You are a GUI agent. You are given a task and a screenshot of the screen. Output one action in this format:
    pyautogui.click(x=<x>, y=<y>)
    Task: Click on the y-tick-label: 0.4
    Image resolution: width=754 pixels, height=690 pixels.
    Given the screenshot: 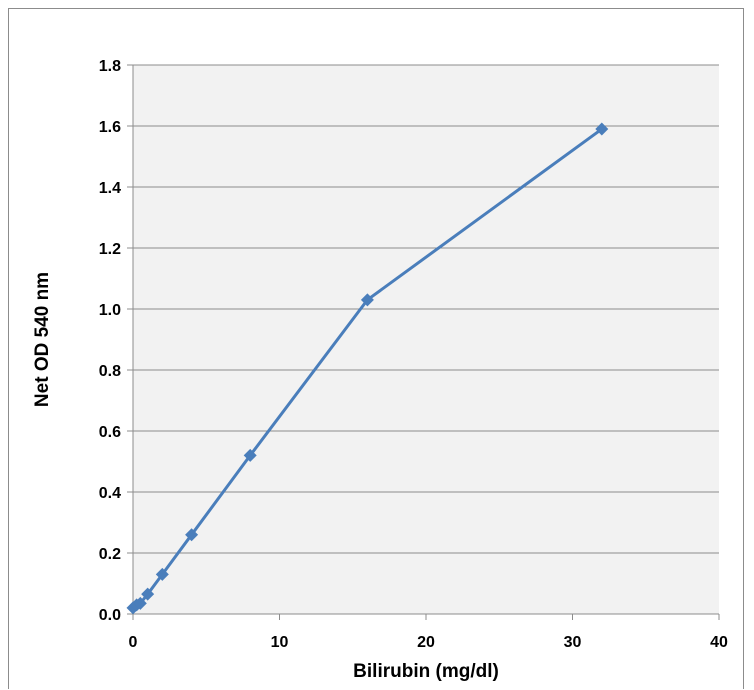 What is the action you would take?
    pyautogui.click(x=110, y=493)
    